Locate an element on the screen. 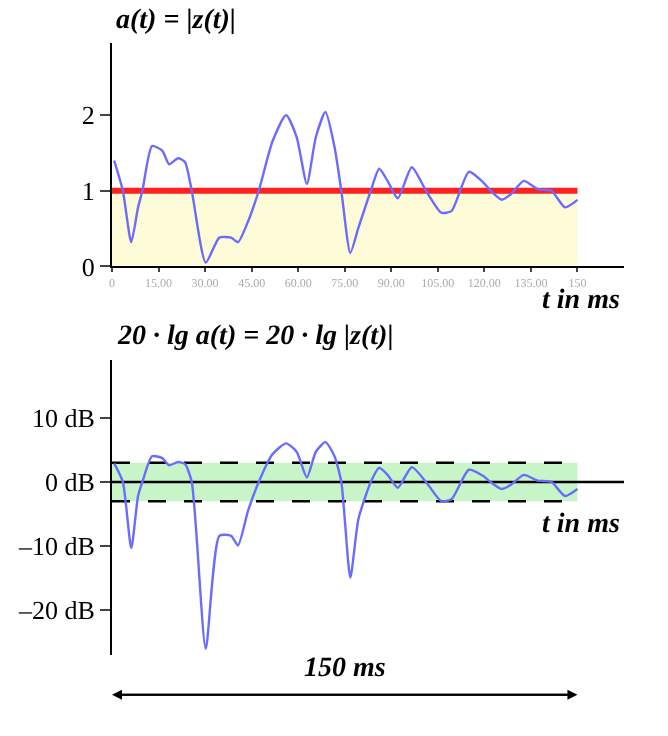 The image size is (668, 736). y-tick-label: 10 dB is located at coordinates (63, 417).